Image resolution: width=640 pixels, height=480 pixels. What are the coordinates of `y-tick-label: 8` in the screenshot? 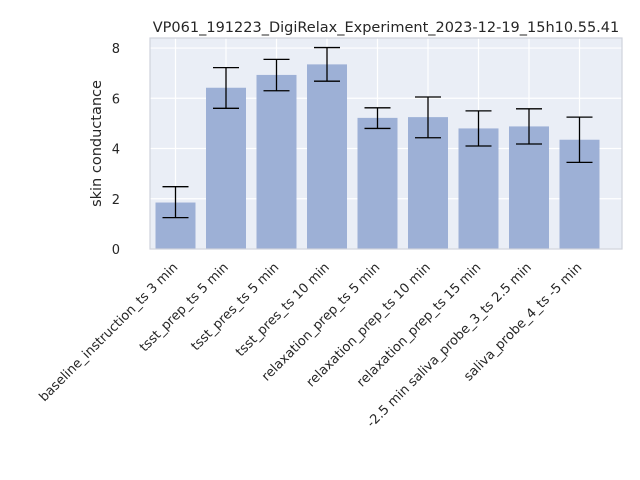 It's located at (116, 49).